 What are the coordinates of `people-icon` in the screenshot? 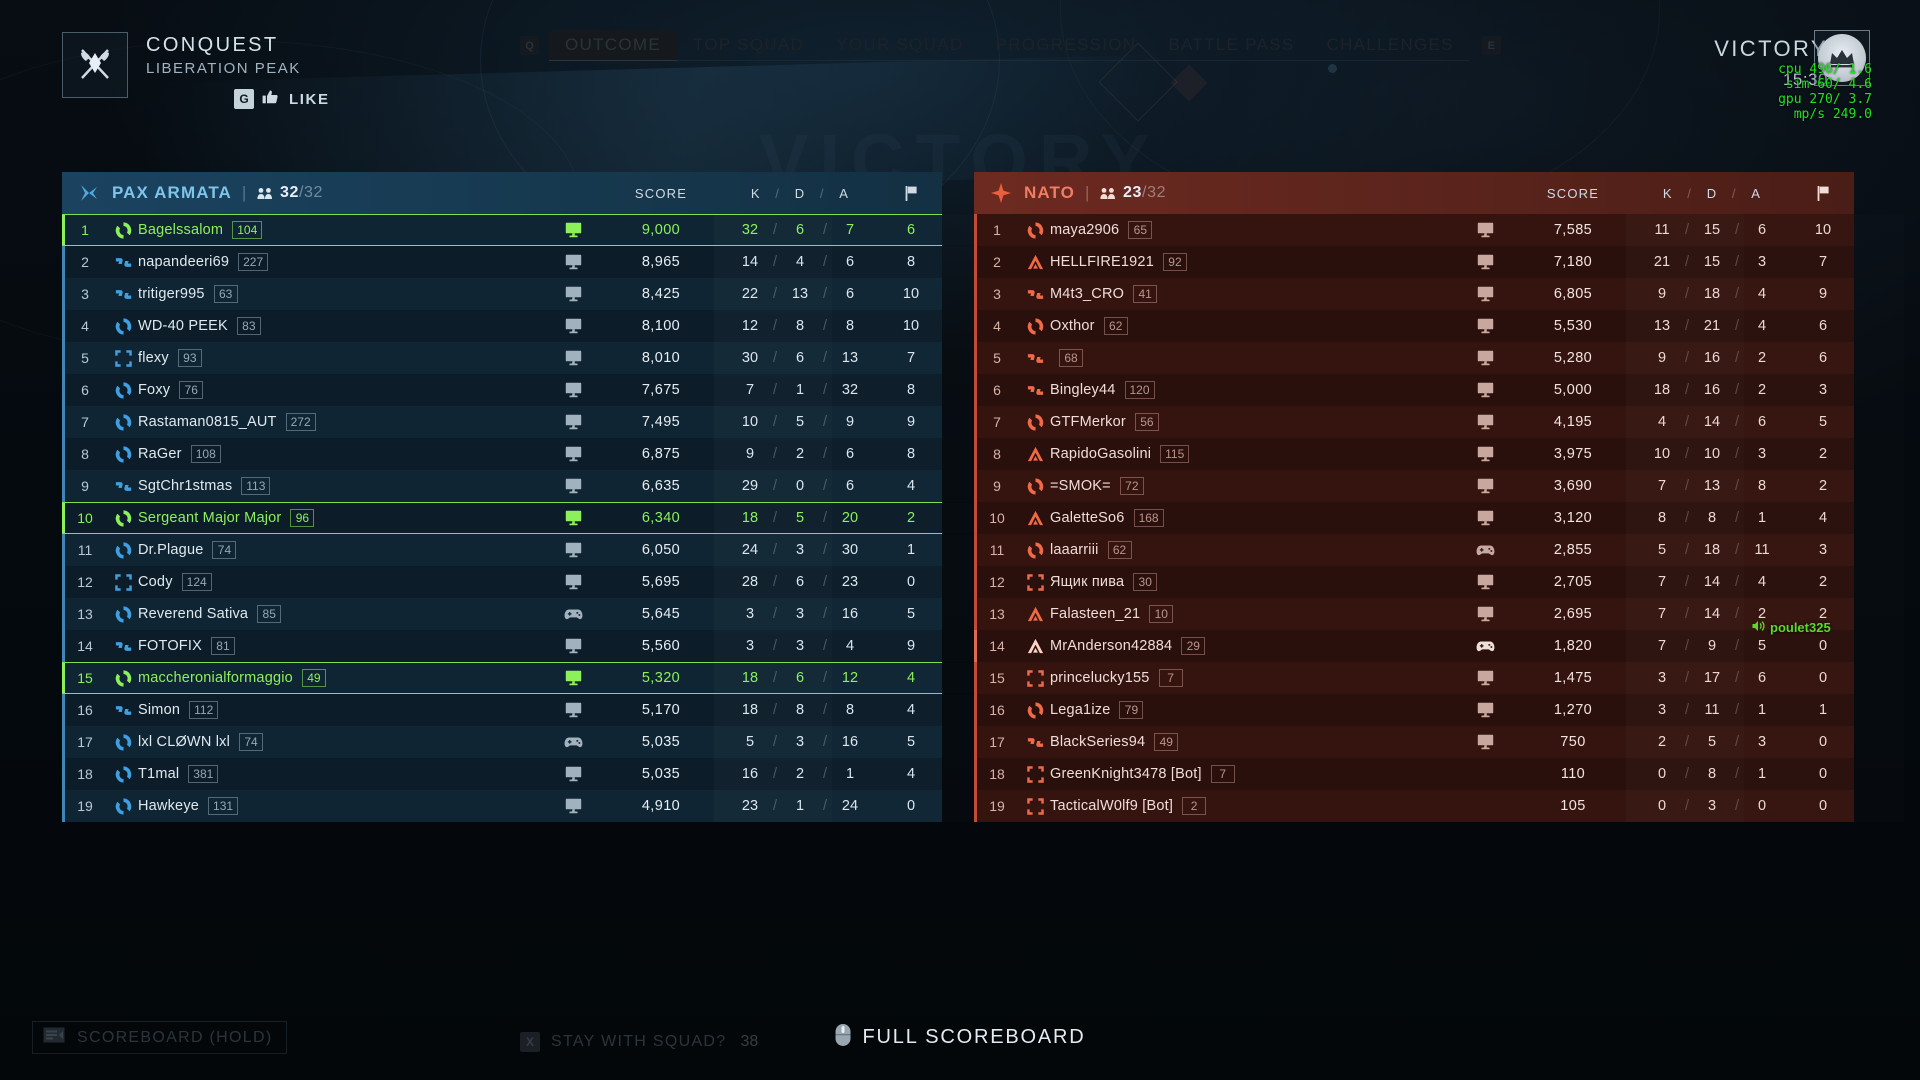 It's located at (1108, 193).